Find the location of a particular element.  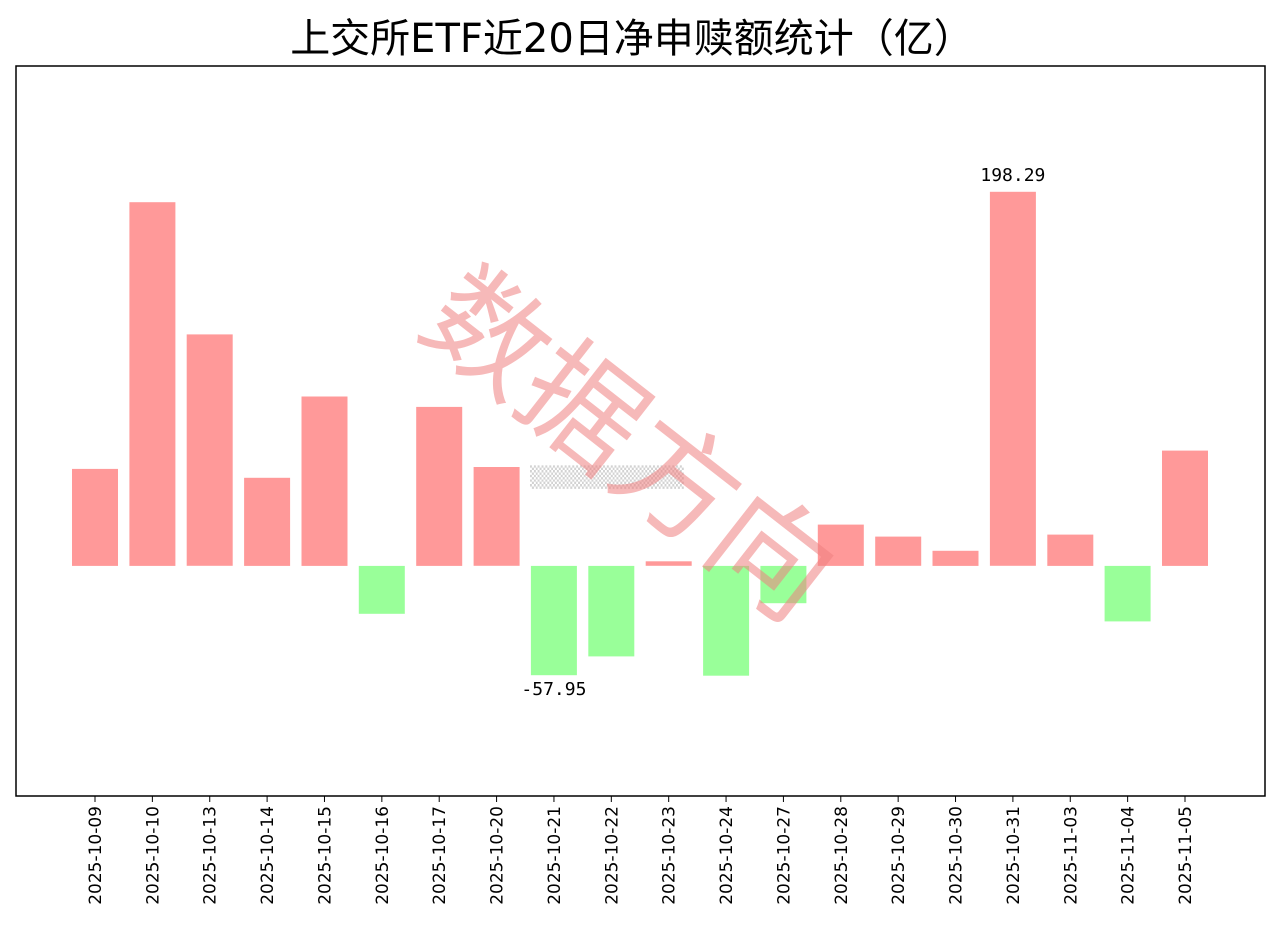

x-tick-label: 2025-10-16 is located at coordinates (383, 855).